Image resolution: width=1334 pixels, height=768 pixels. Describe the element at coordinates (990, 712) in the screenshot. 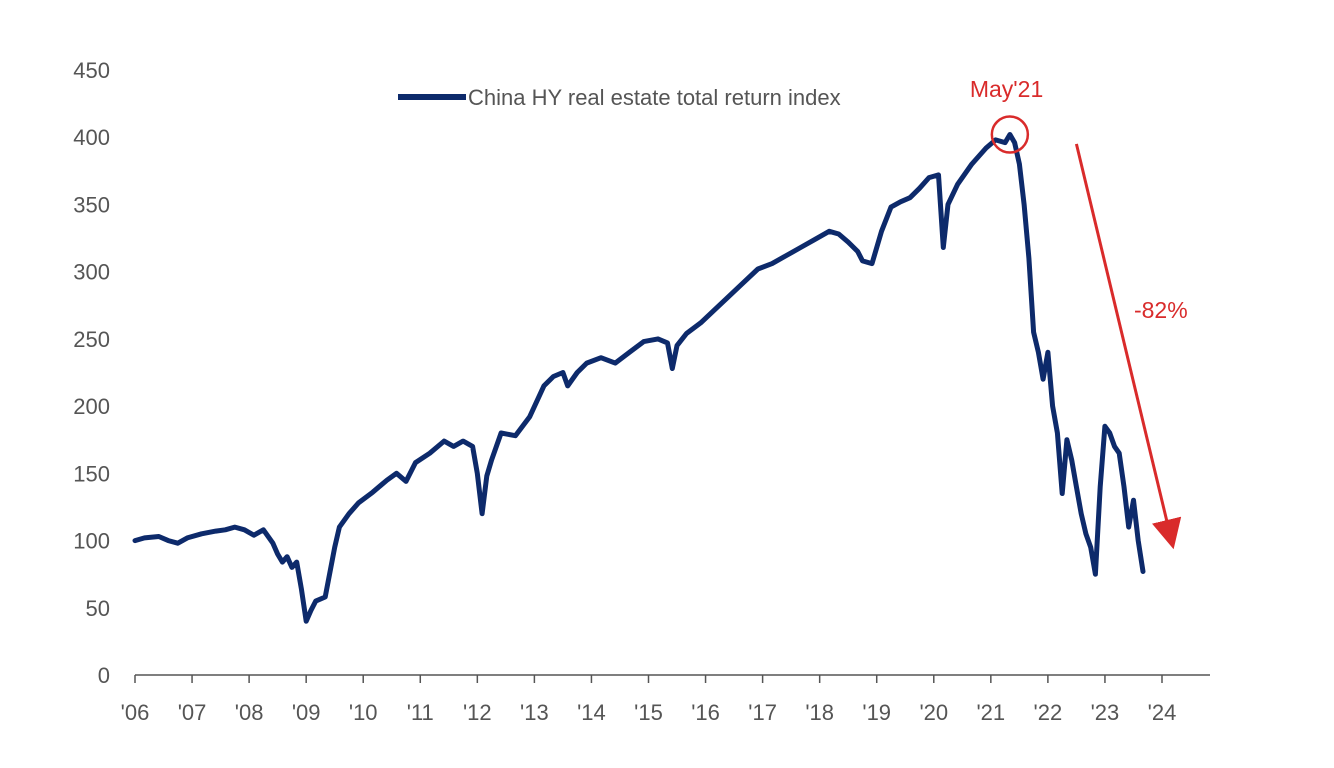

I see `x-tick-label: '21` at that location.